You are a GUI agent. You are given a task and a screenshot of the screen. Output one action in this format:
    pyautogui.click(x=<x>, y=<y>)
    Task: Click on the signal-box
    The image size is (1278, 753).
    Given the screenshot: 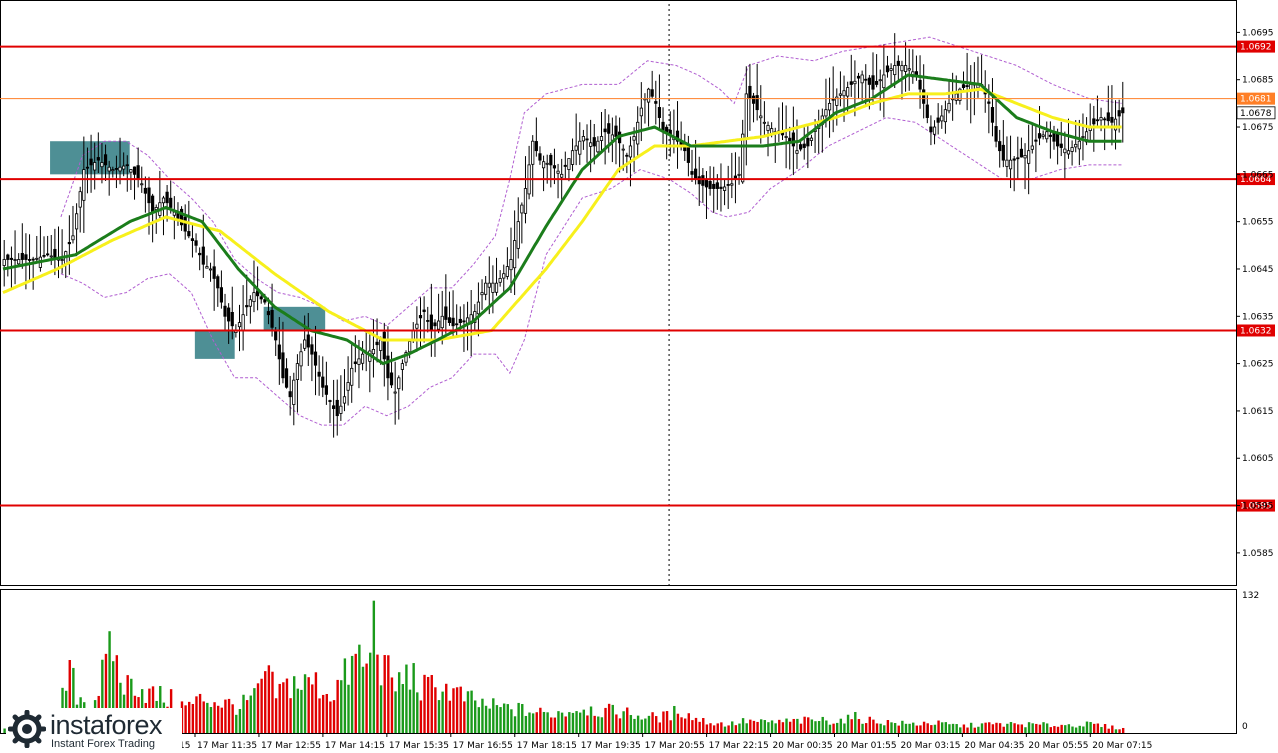 What is the action you would take?
    pyautogui.click(x=214, y=344)
    